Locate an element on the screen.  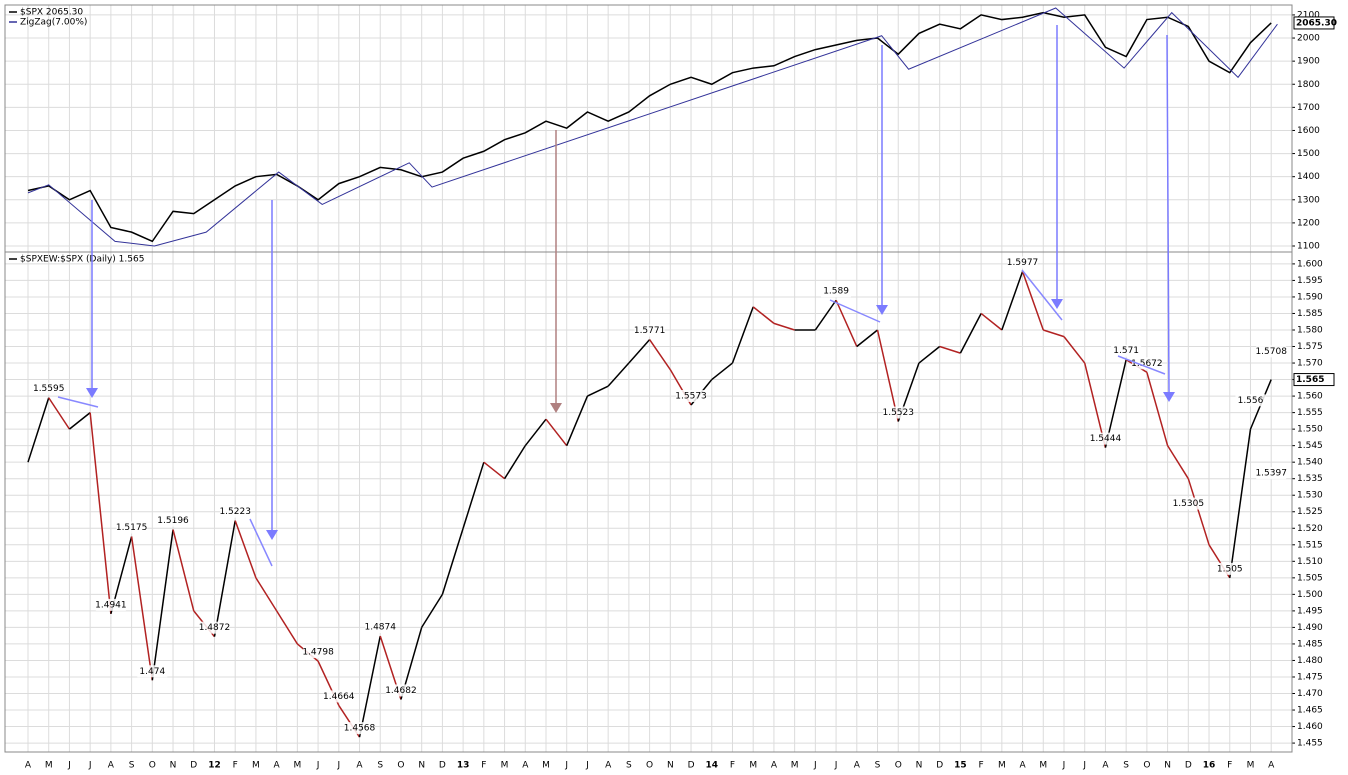
annotation: 1.5397 is located at coordinates (1271, 474).